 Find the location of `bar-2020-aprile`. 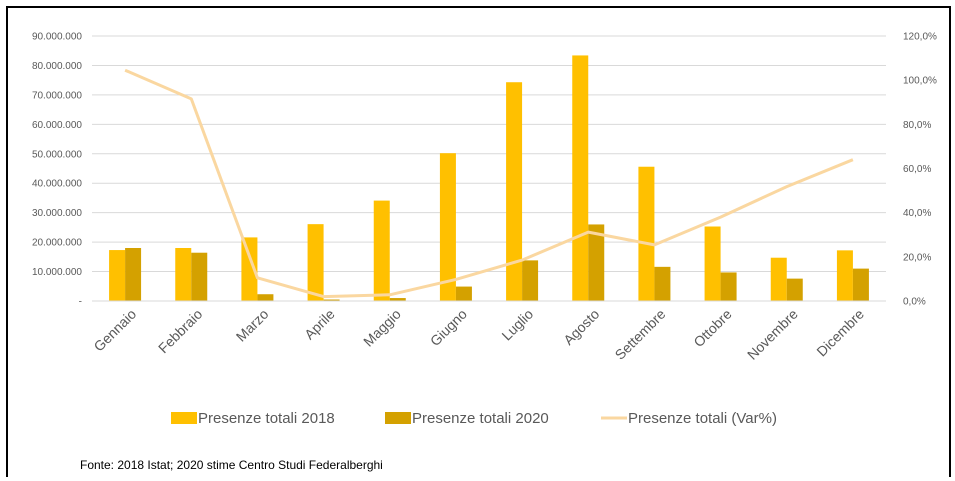

bar-2020-aprile is located at coordinates (331, 300).